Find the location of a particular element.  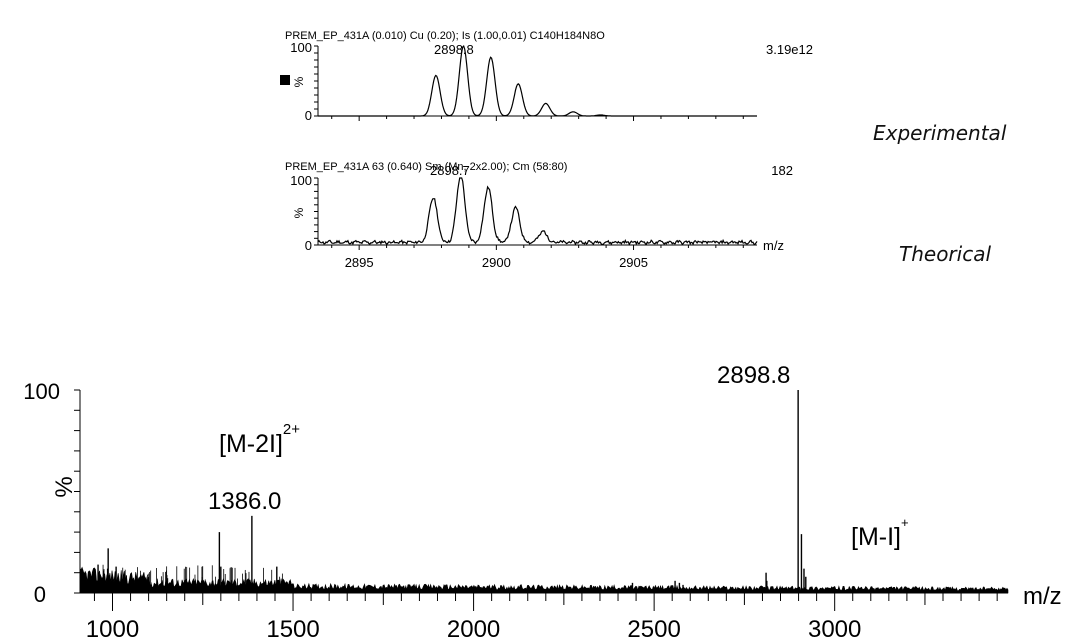

inset-bottom-intensity: 182 is located at coordinates (782, 170).